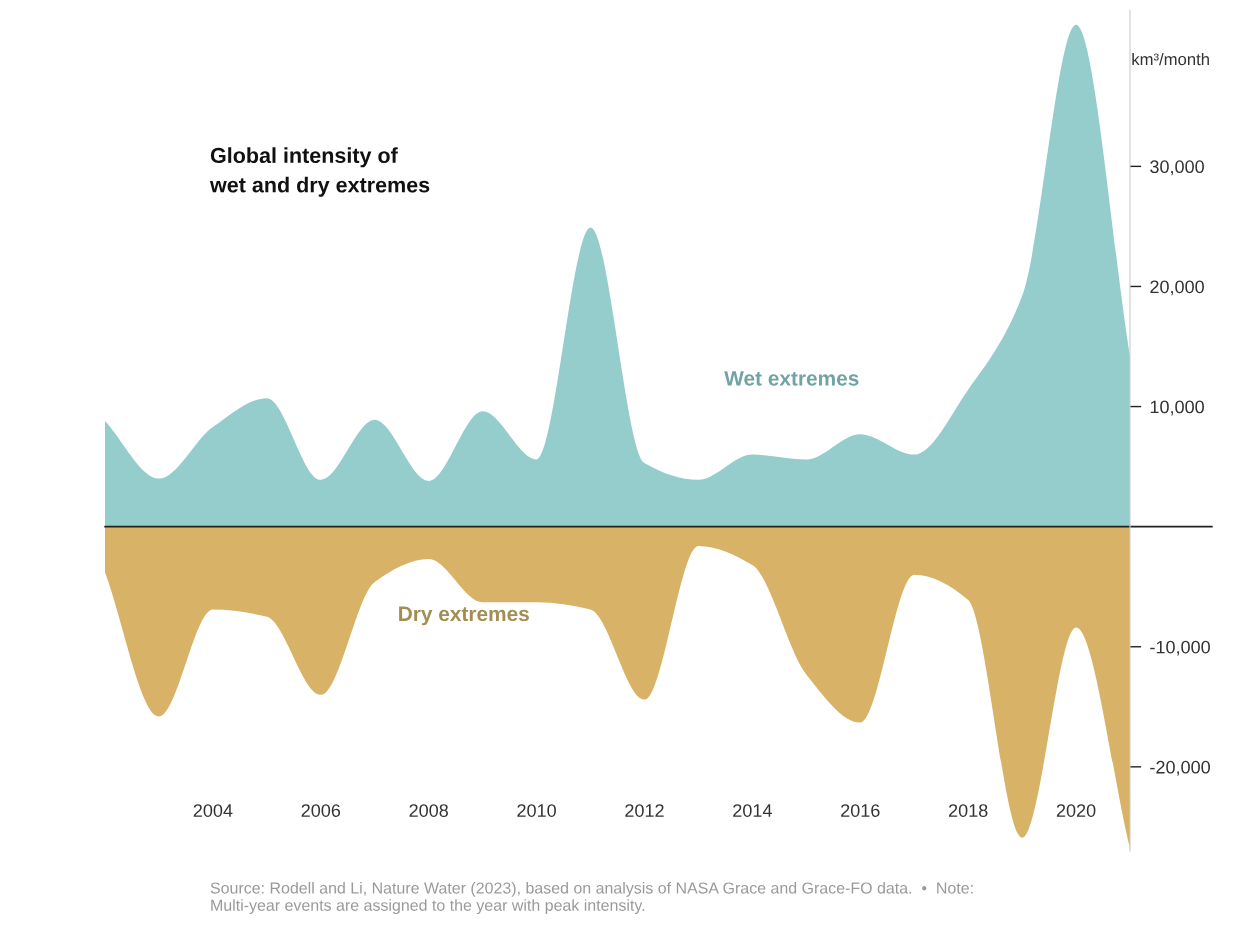 This screenshot has height=932, width=1255. What do you see at coordinates (591, 898) in the screenshot?
I see `source-note: Source: Rodell and Li, Nature Water (2023), based on analysis of NASA Grace and Grace-FO data. • Note: Multi-year events are assigned to the year with peak intensity.` at bounding box center [591, 898].